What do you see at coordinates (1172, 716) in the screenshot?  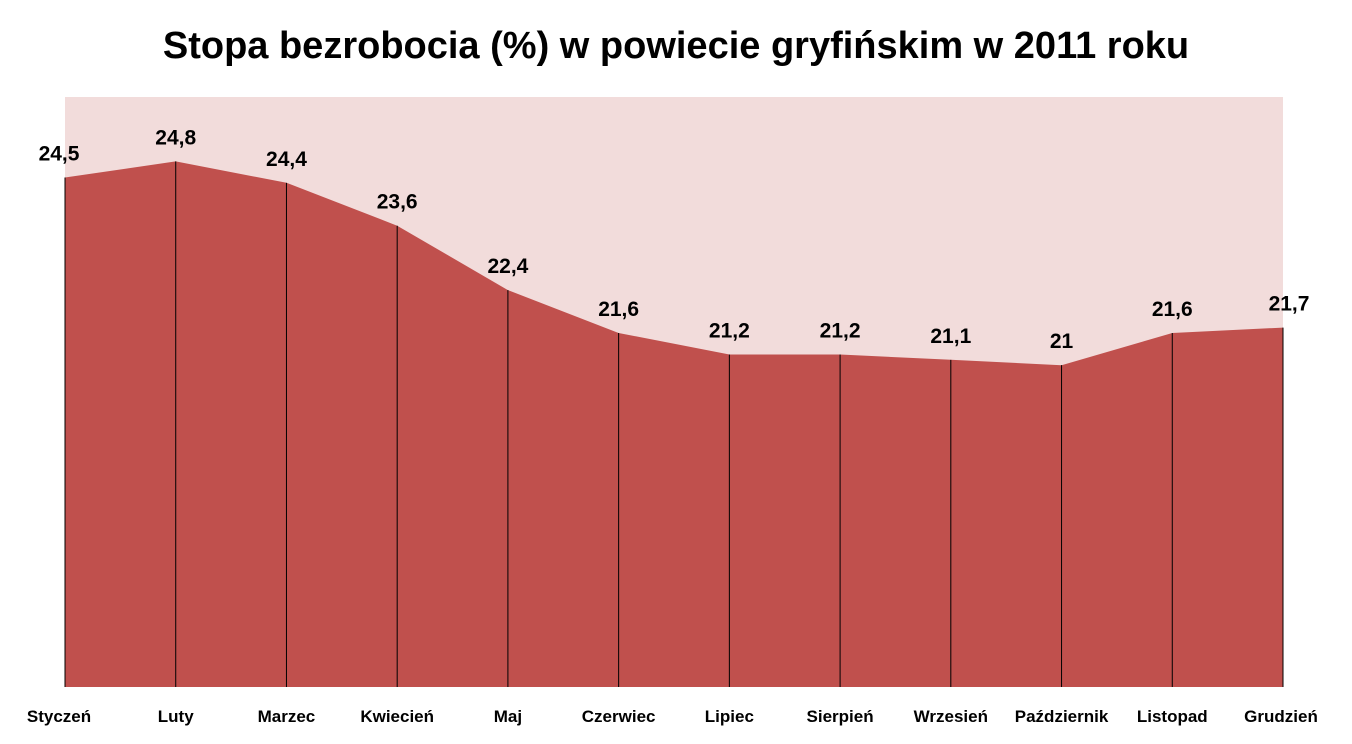 I see `category-label: Listopad` at bounding box center [1172, 716].